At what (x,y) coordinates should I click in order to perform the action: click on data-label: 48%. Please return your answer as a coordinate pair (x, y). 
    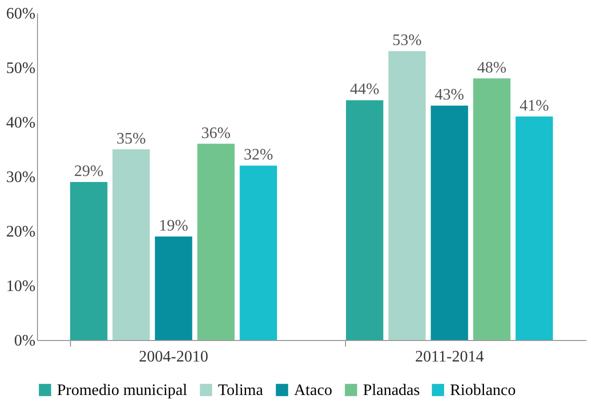
    Looking at the image, I should click on (492, 67).